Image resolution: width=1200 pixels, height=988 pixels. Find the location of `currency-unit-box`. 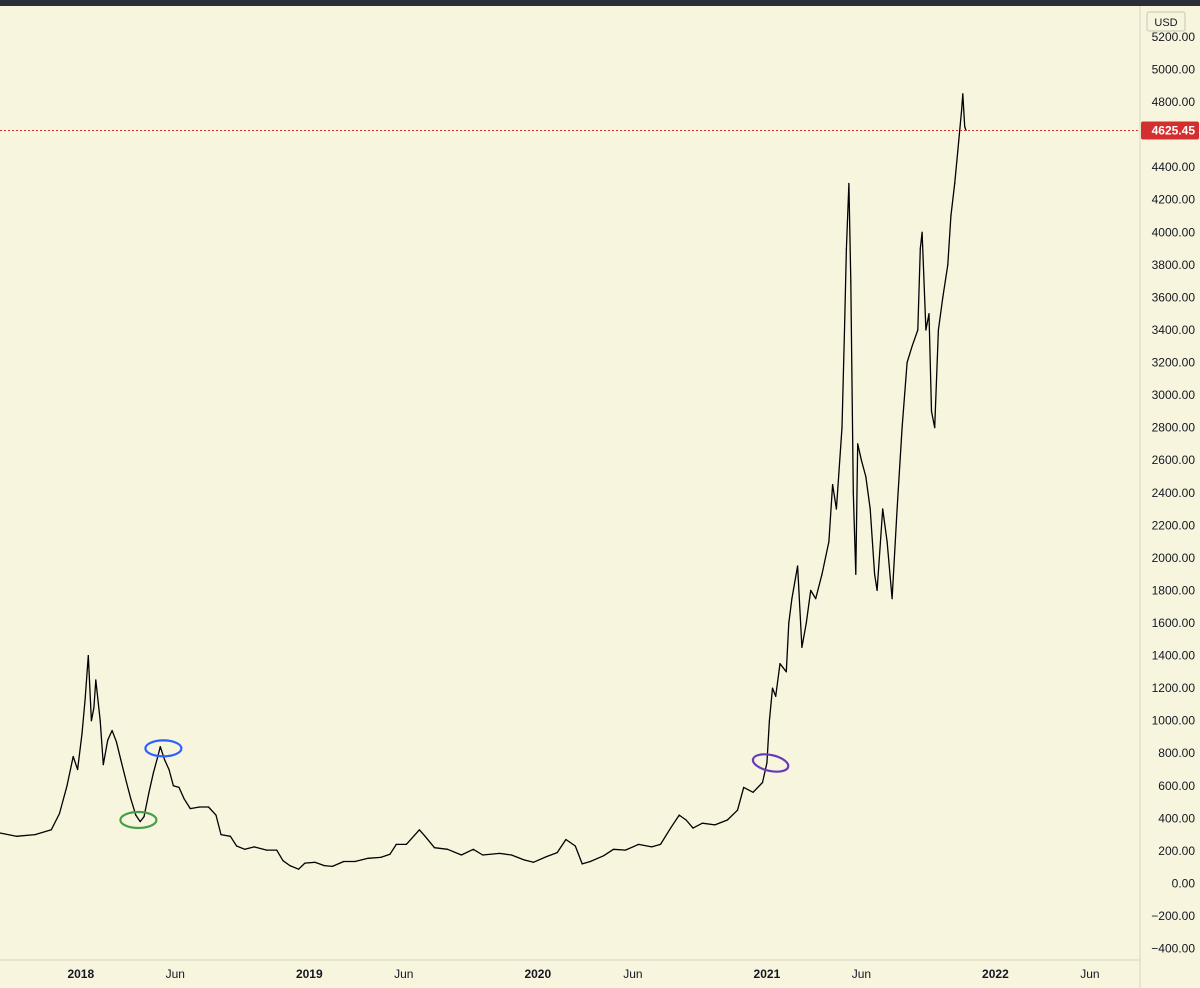

currency-unit-box is located at coordinates (1166, 21).